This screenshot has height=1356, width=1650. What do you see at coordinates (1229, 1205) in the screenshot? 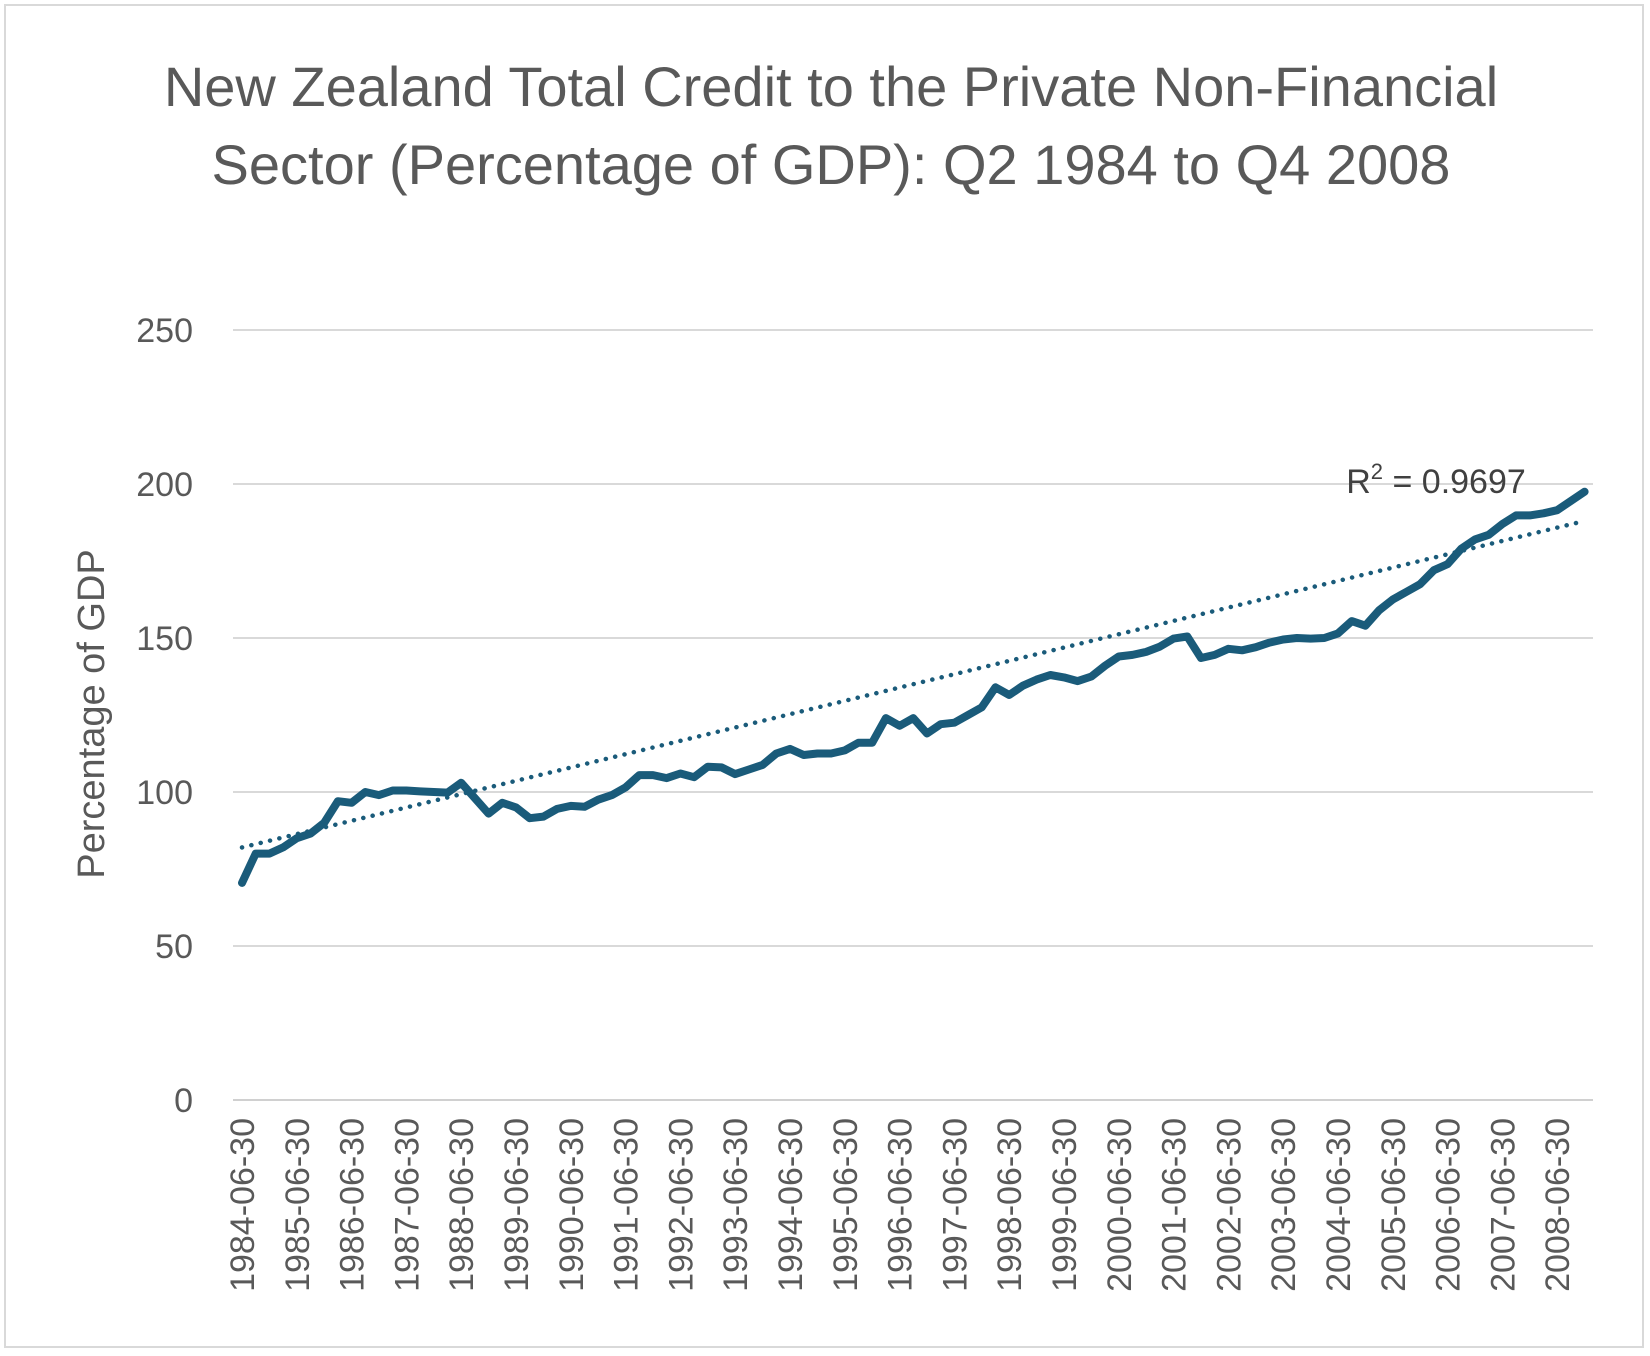
I see `x-tick-label: 2002-06-30` at bounding box center [1229, 1205].